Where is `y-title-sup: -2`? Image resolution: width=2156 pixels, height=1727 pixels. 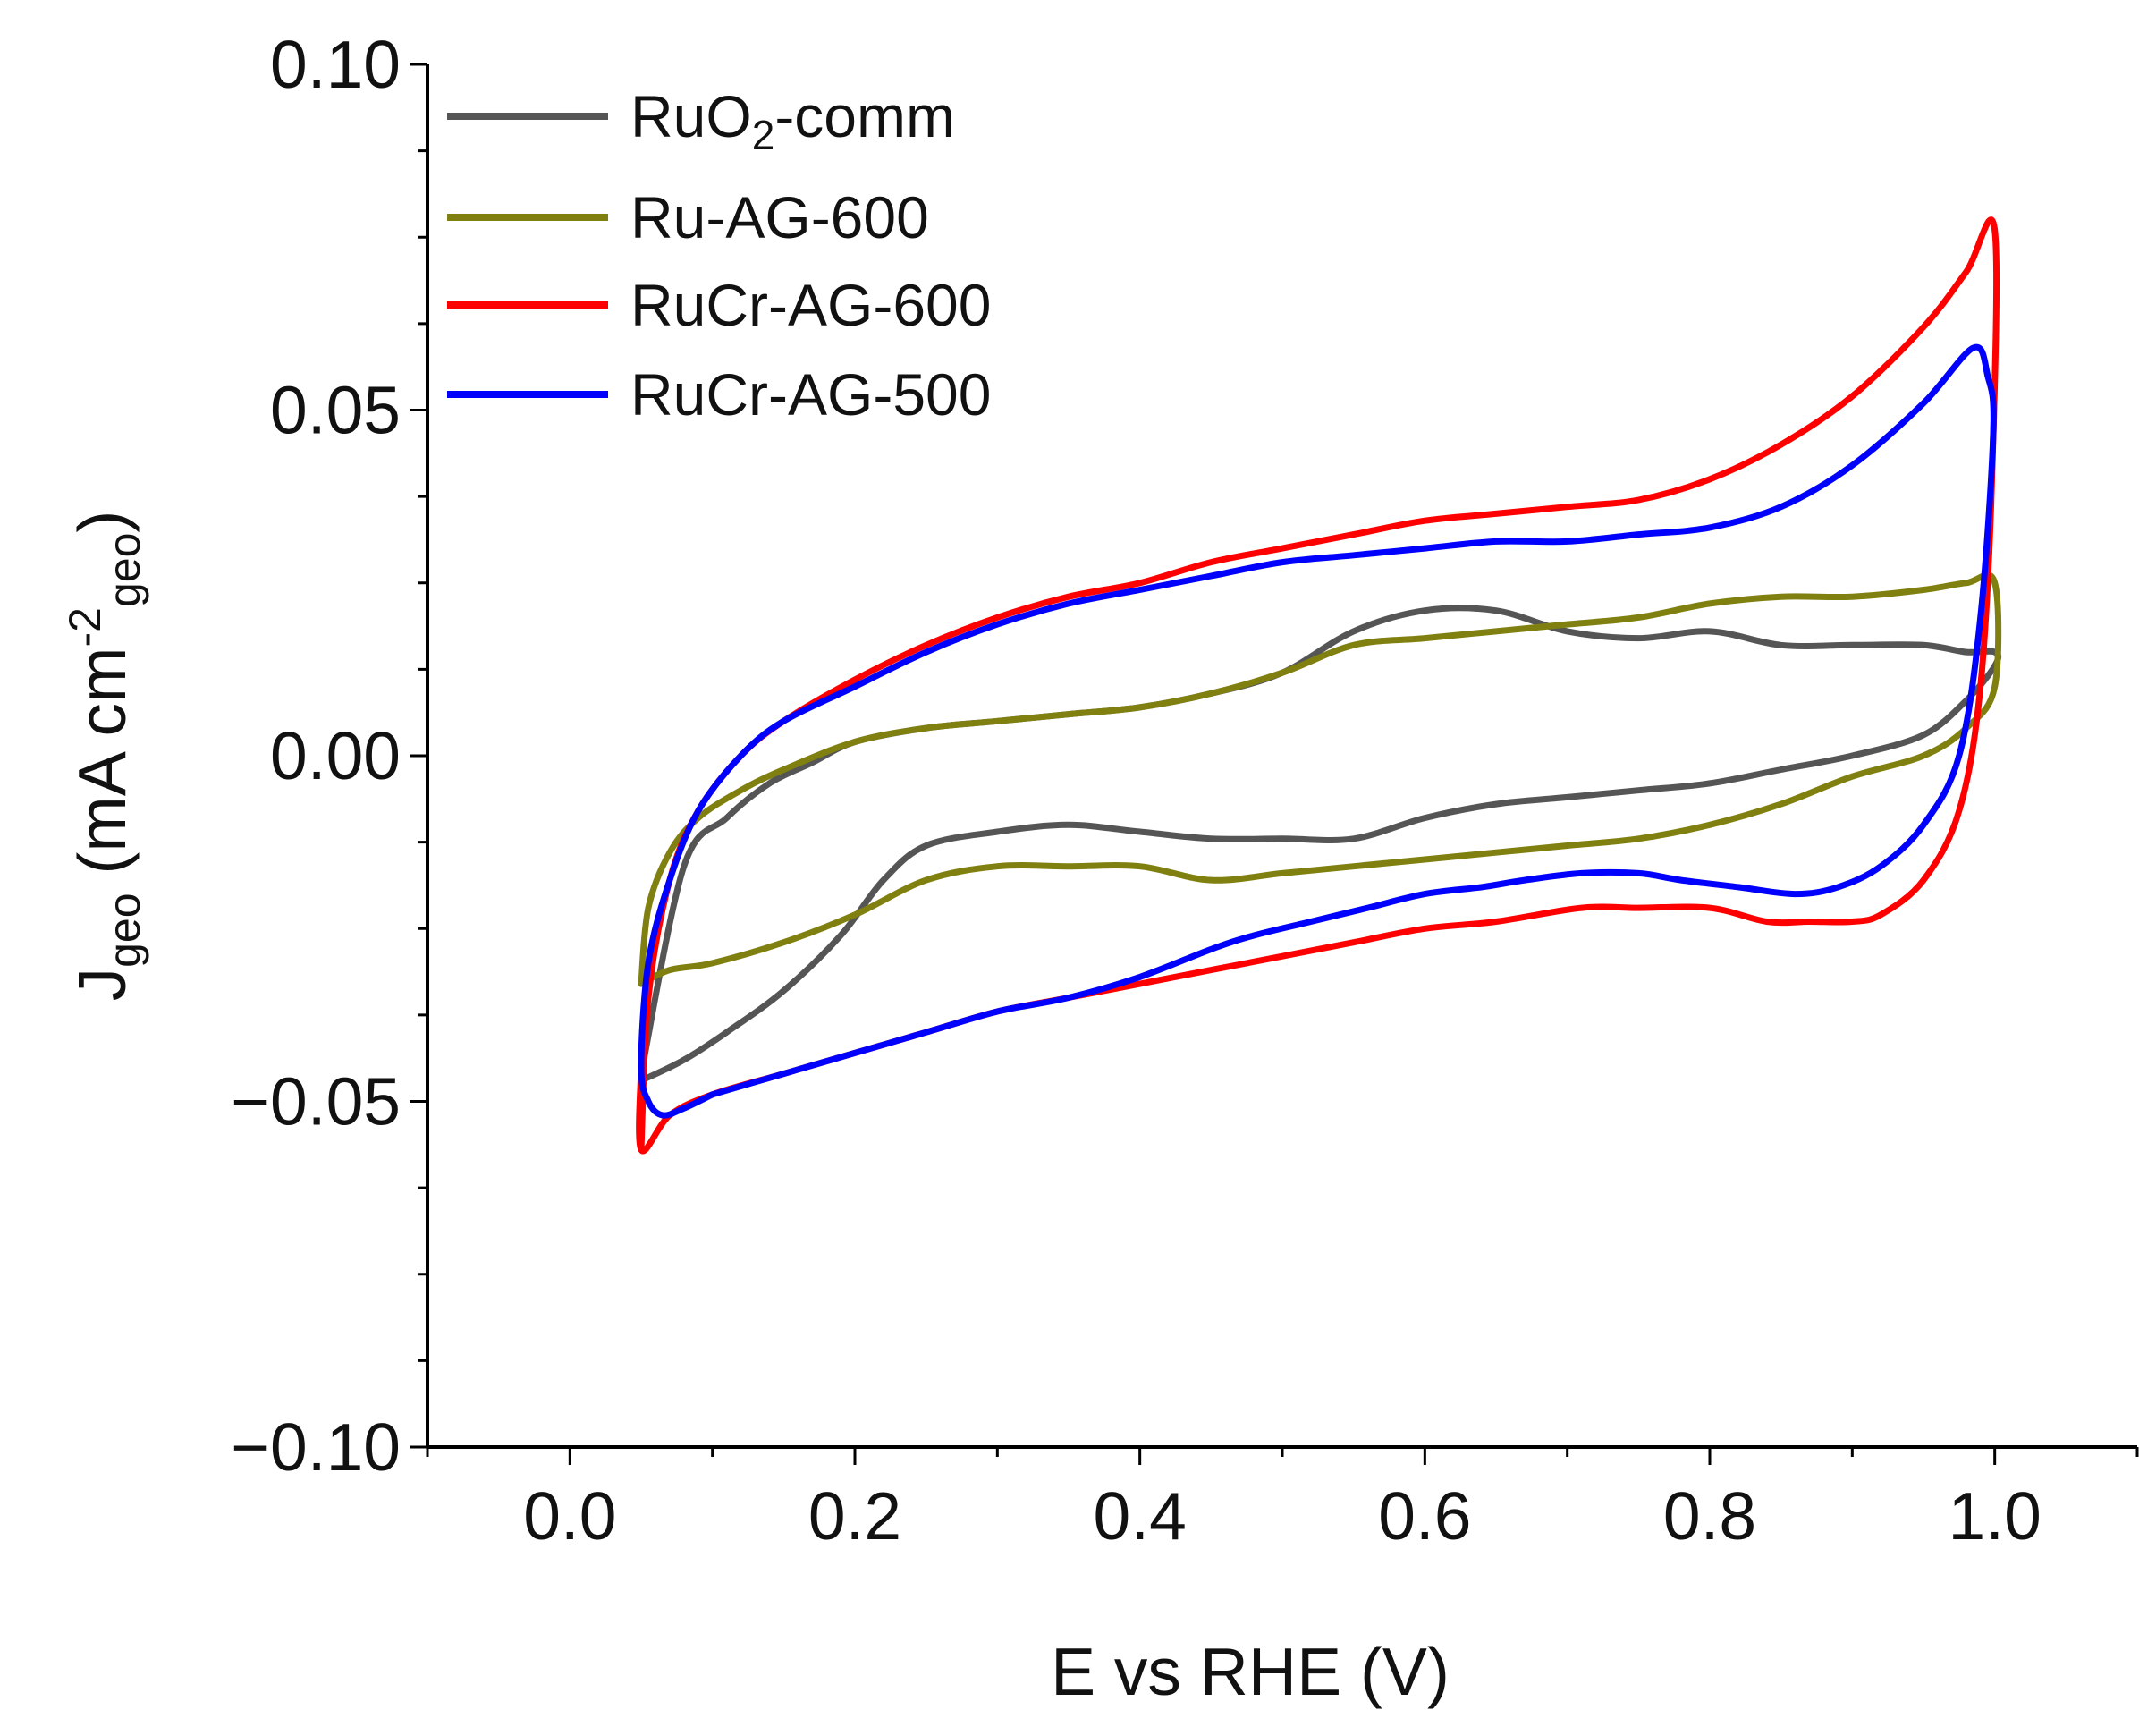
y-title-sup: -2 is located at coordinates (85, 627).